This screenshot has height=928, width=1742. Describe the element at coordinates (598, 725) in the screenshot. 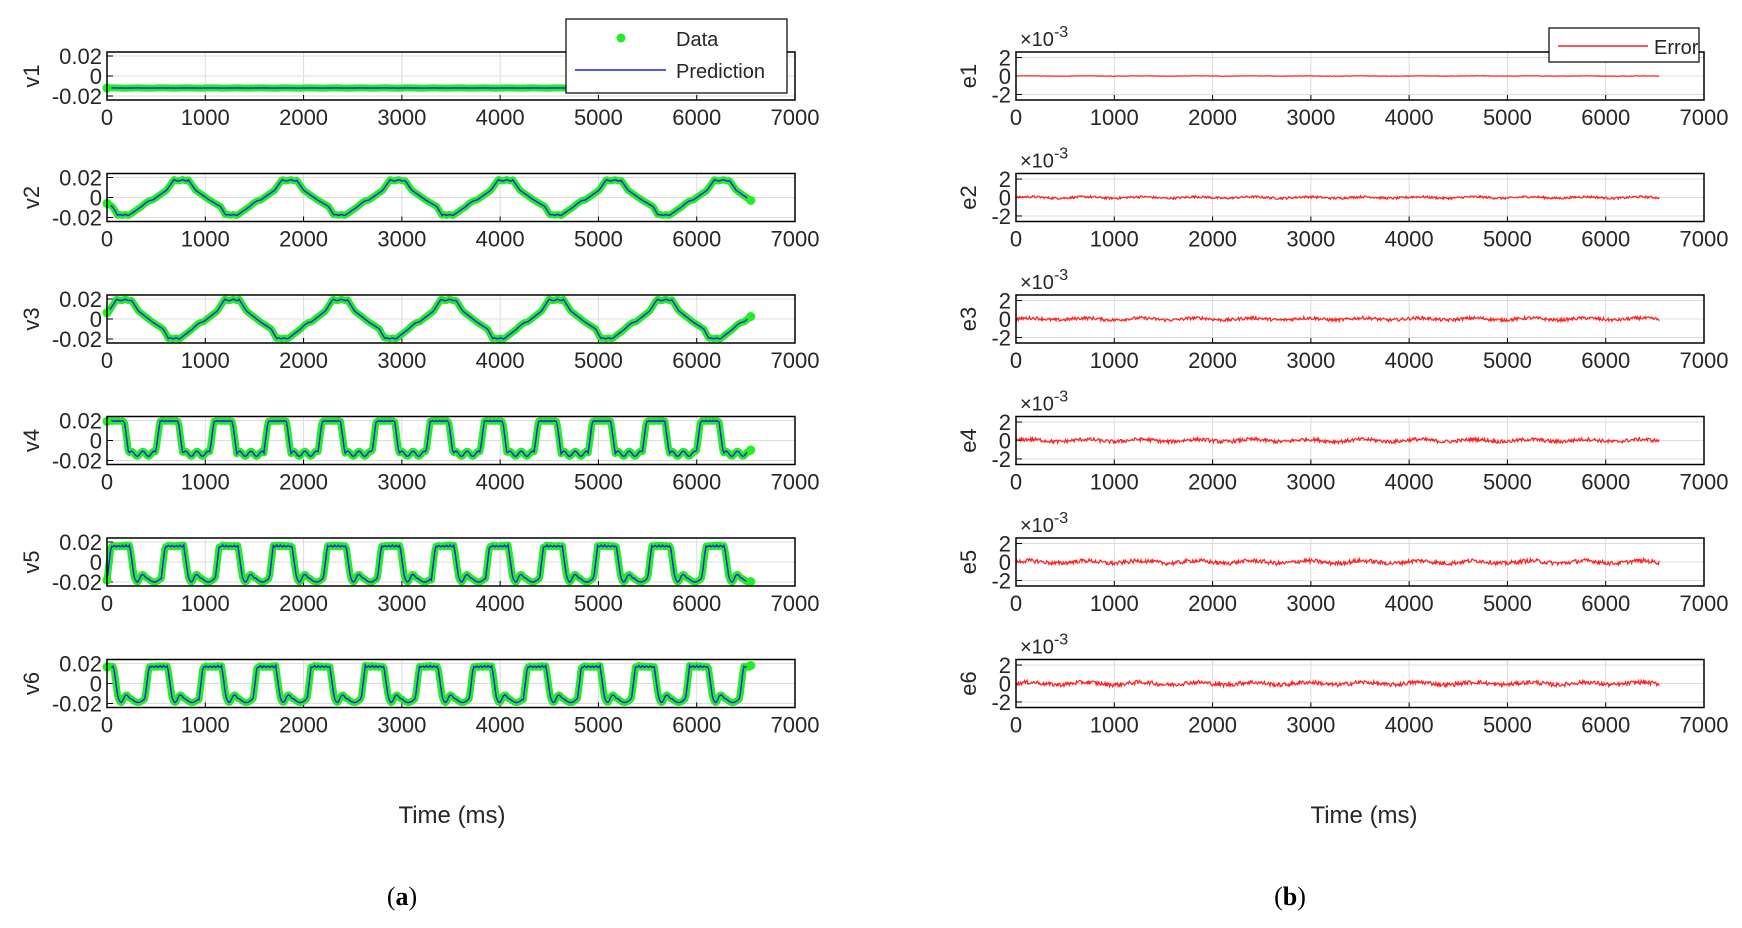

I see `xtick-label-v6-5: 5000` at that location.